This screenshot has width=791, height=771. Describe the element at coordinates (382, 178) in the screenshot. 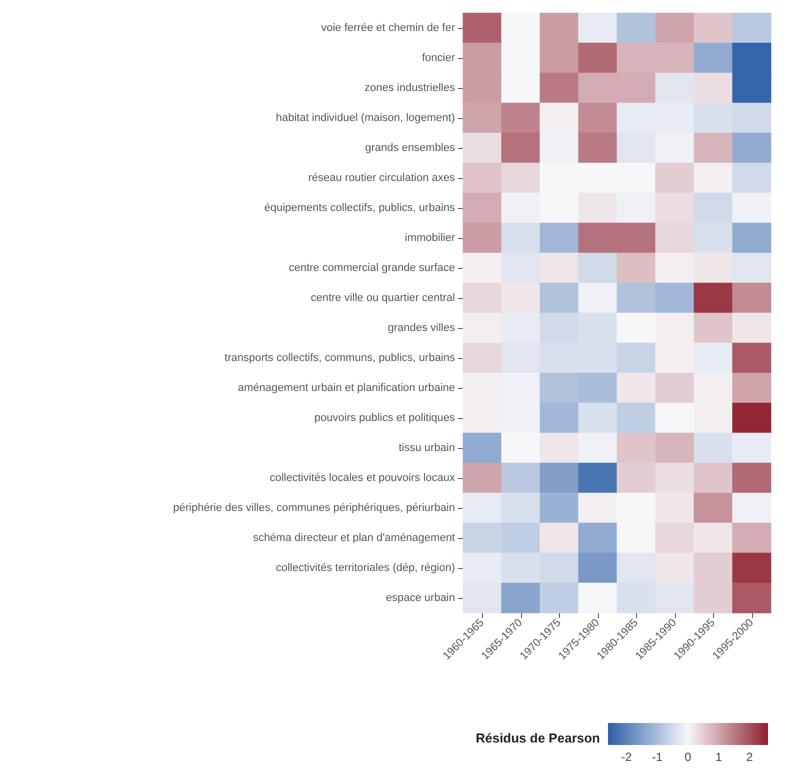

I see `y-tick-label: réseau routier circulation axes` at that location.